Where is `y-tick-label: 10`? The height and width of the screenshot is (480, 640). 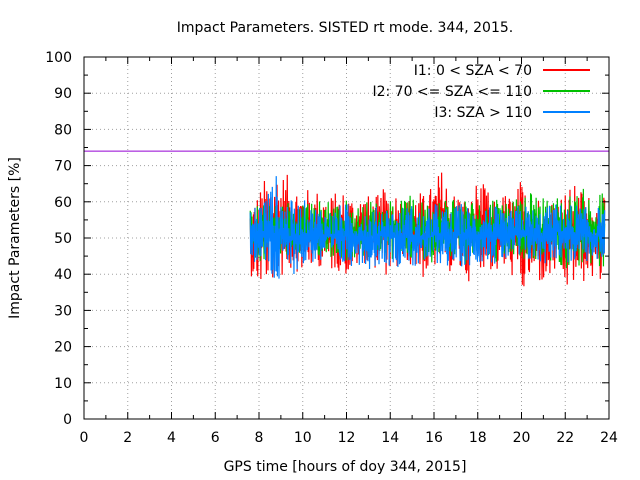 y-tick-label: 10 is located at coordinates (63, 384).